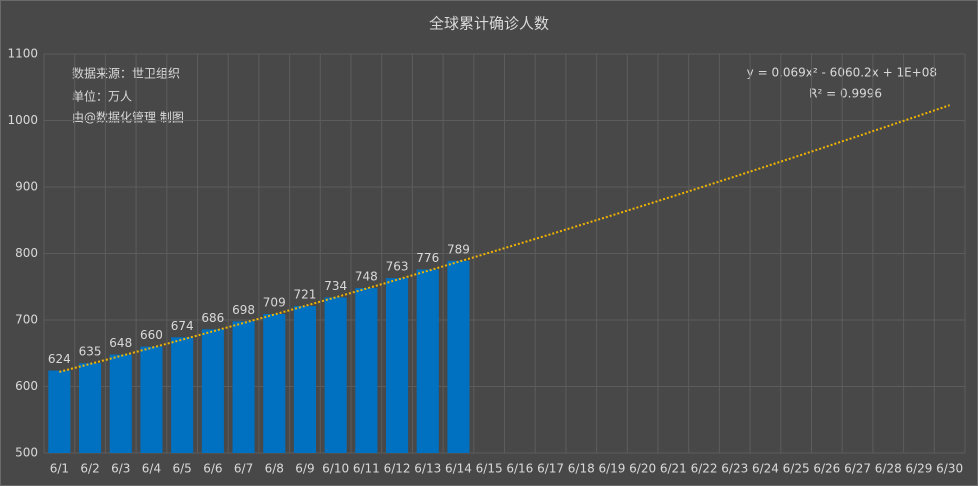  I want to click on data-label: 635, so click(90, 352).